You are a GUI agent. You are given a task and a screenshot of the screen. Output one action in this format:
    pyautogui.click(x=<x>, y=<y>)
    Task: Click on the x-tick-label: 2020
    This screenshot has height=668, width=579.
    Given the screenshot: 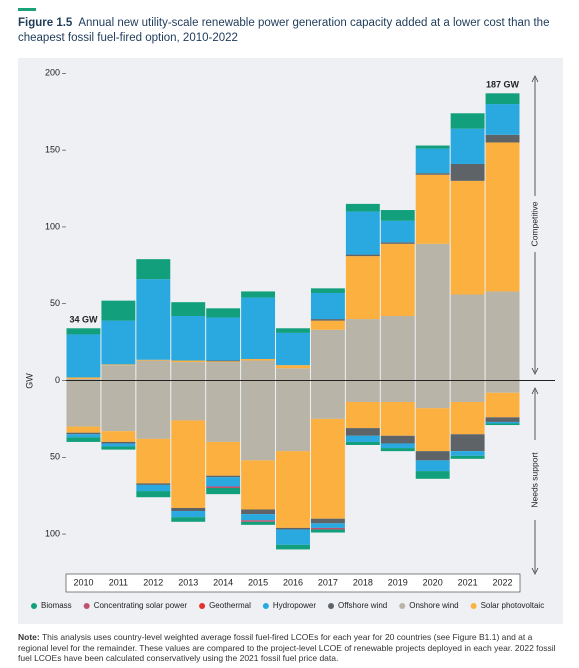 What is the action you would take?
    pyautogui.click(x=433, y=582)
    